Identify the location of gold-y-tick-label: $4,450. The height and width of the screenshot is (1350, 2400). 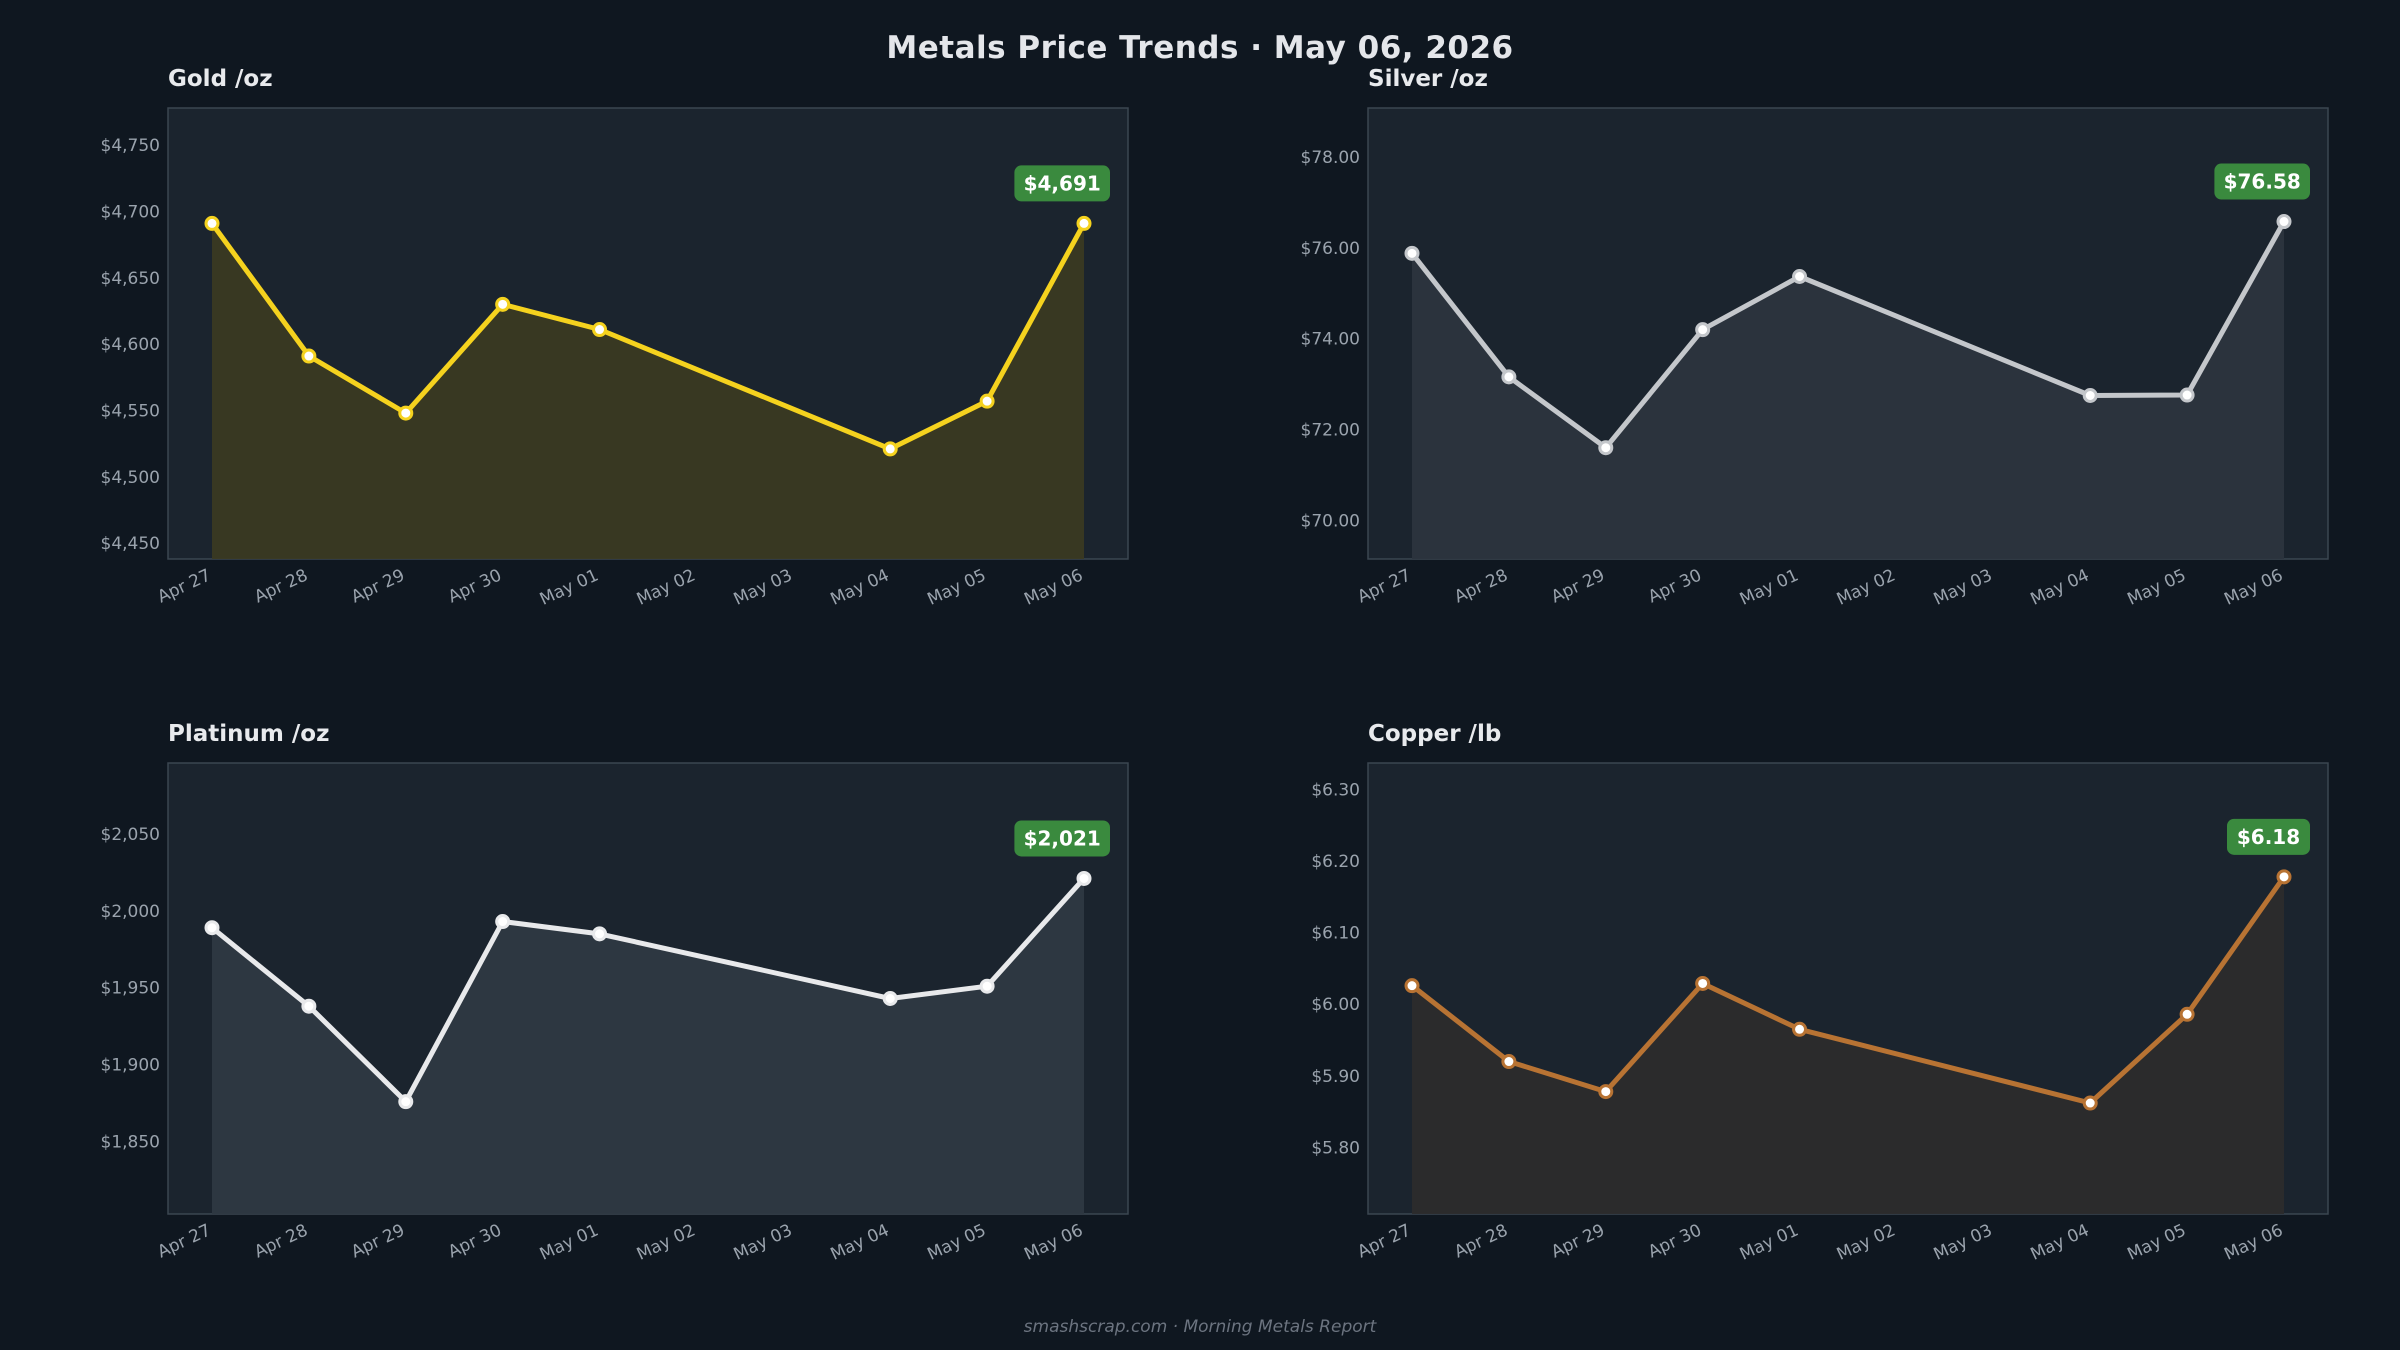
(130, 544).